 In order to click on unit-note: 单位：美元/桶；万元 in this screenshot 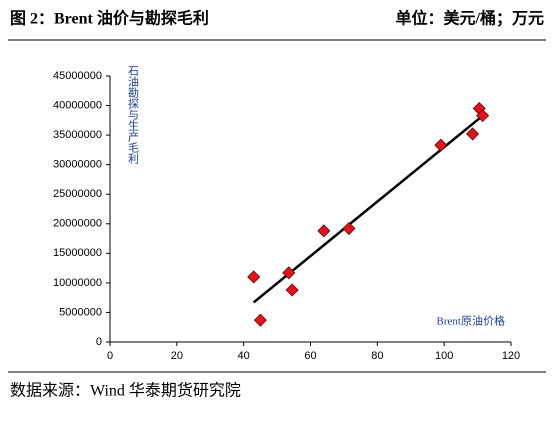, I will do `click(470, 18)`.